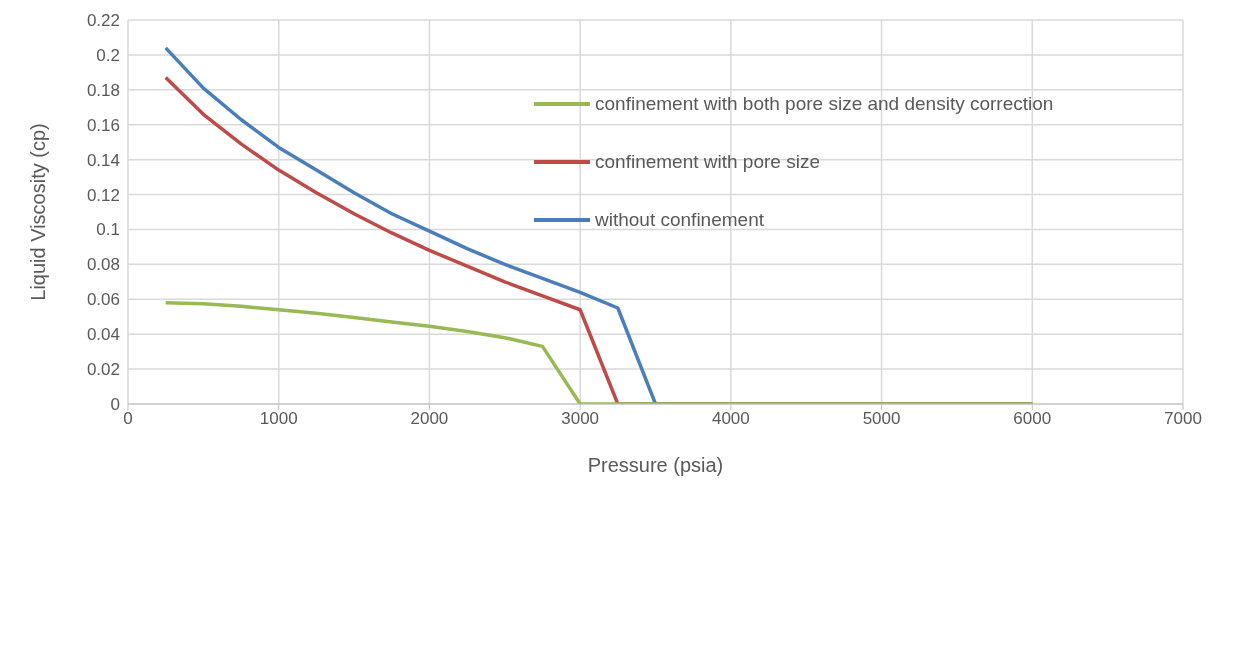 This screenshot has width=1241, height=667. I want to click on y-tick-label: 0.1, so click(108, 230).